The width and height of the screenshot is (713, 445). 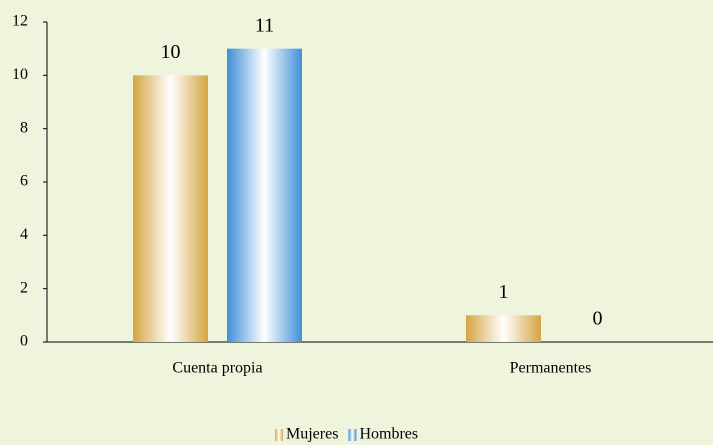 I want to click on legend-label: Hombres, so click(x=388, y=434).